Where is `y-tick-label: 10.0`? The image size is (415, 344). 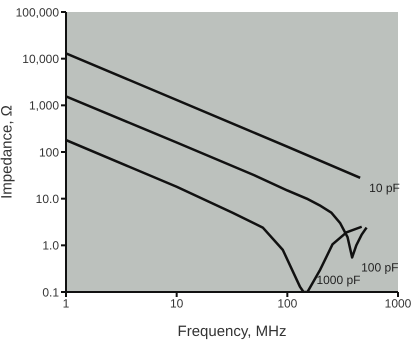 y-tick-label: 10.0 is located at coordinates (48, 199).